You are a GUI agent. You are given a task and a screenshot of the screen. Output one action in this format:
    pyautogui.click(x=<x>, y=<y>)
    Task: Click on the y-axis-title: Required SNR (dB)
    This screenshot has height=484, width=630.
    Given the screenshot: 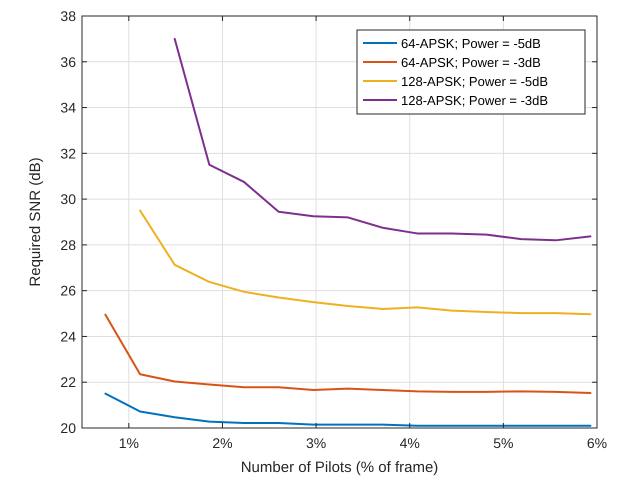 What is the action you would take?
    pyautogui.click(x=35, y=222)
    